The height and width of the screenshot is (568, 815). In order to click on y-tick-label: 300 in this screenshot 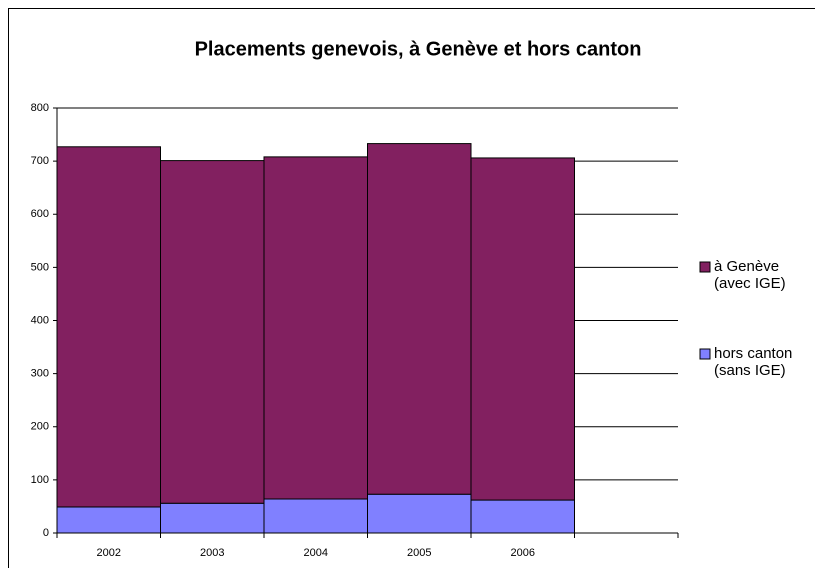, I will do `click(40, 374)`.